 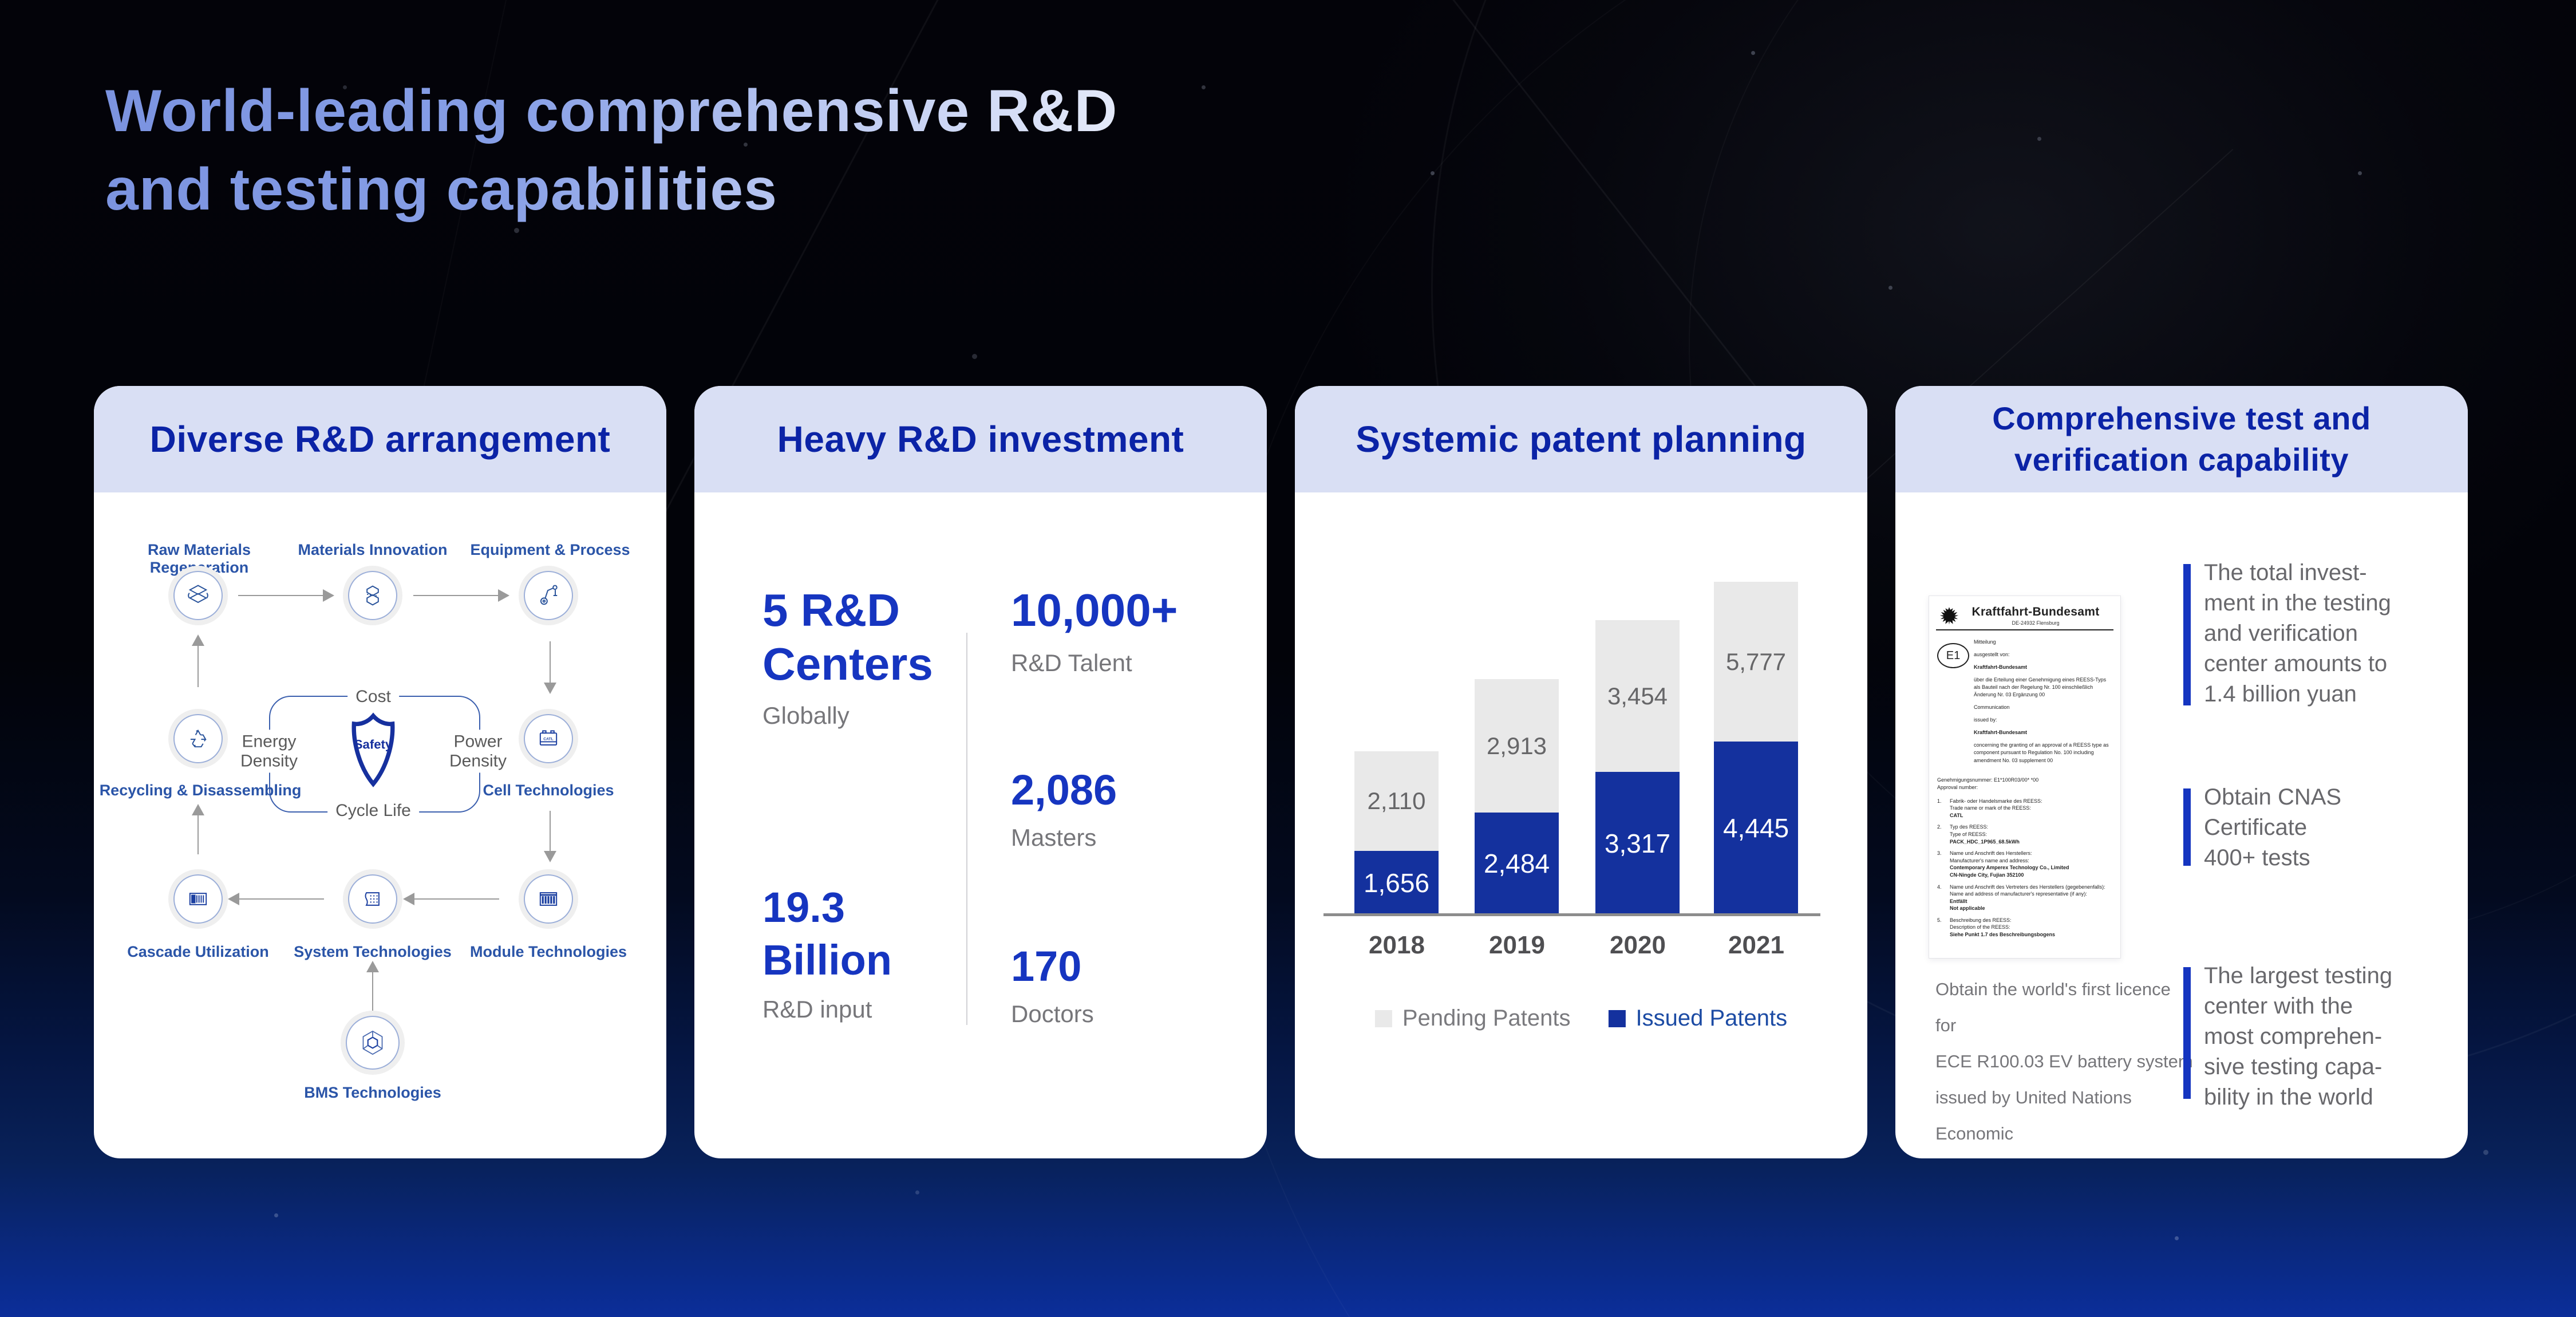 I want to click on chart-legend: Pending Patents Issued Patents, so click(x=1581, y=1018).